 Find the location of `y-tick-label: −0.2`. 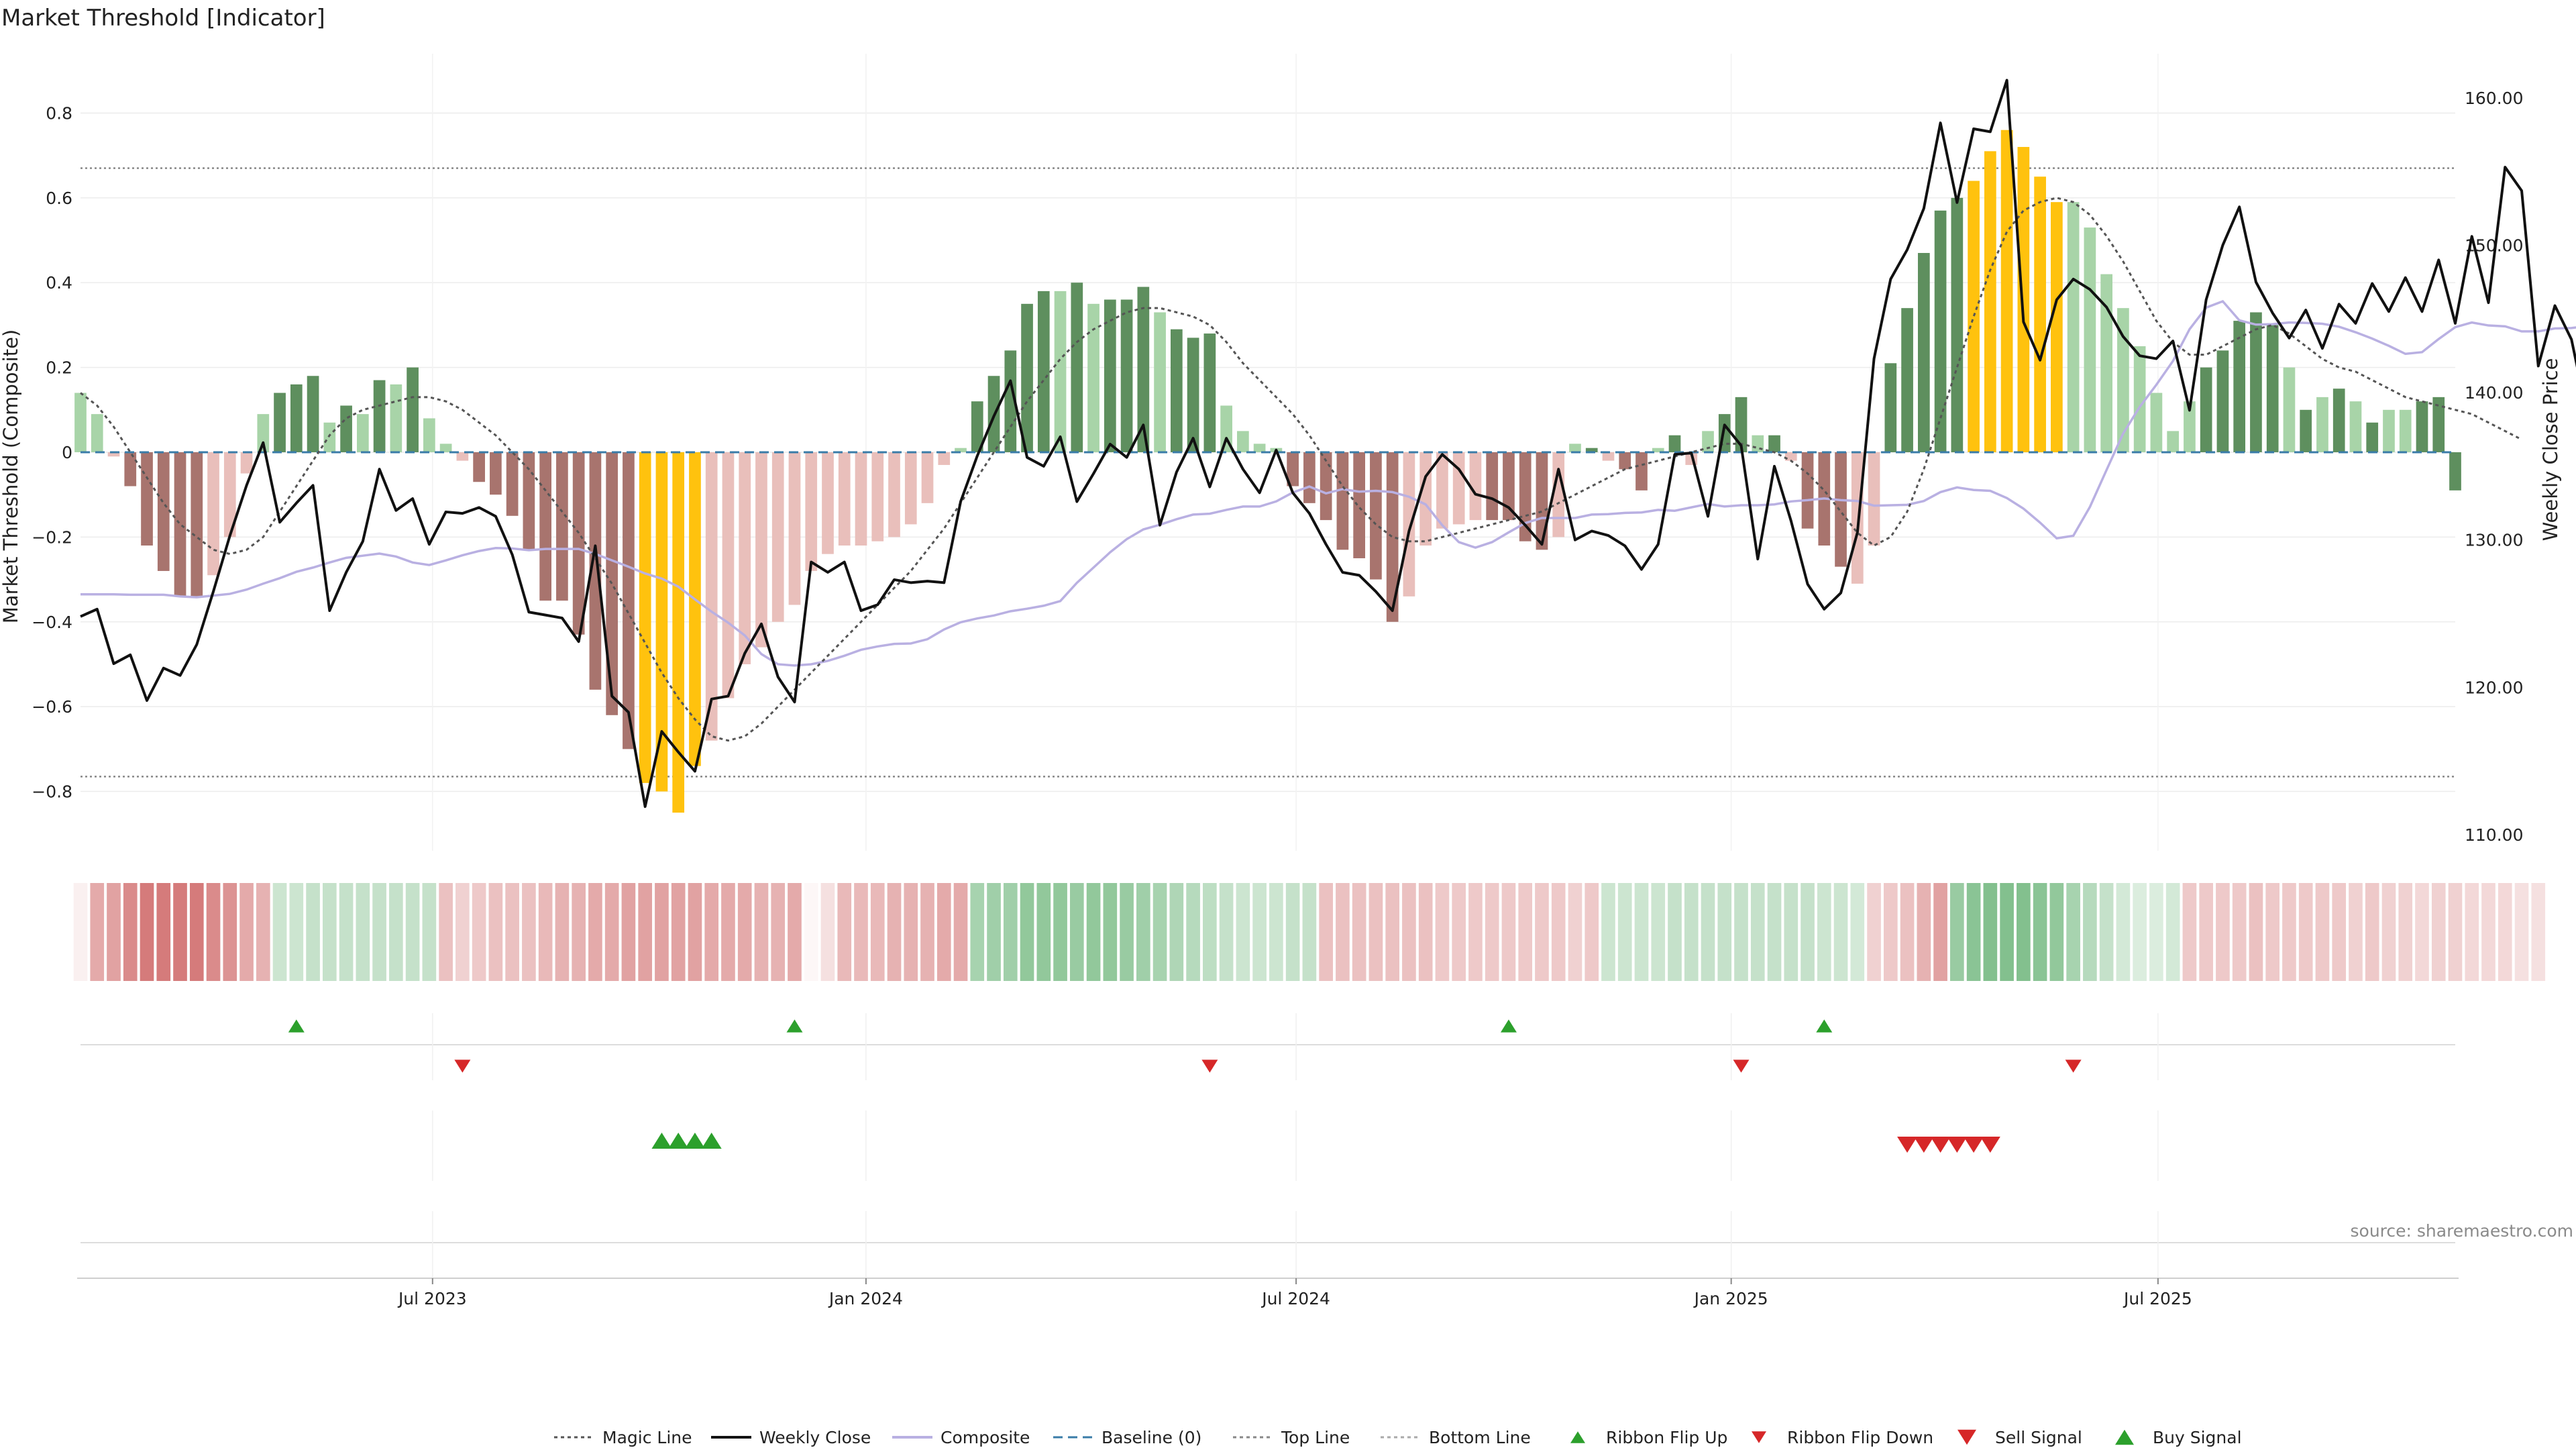

y-tick-label: −0.2 is located at coordinates (52, 537).